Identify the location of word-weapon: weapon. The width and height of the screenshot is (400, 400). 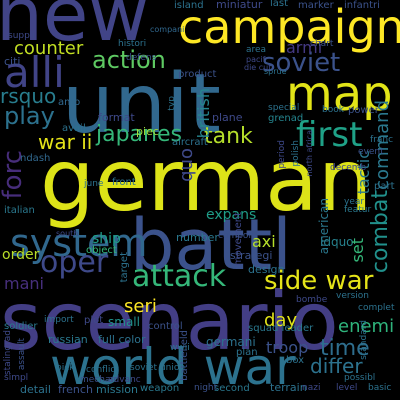
(160, 388).